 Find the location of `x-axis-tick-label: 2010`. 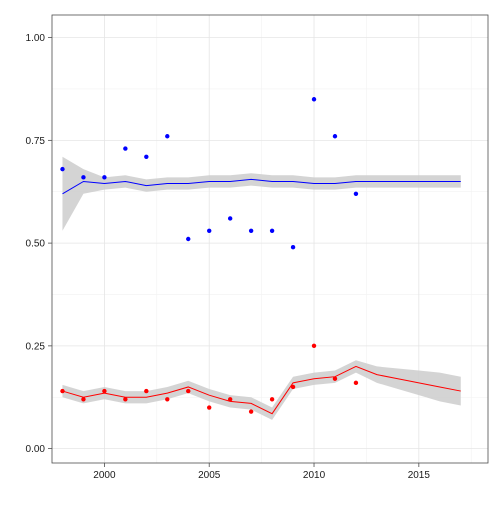

x-axis-tick-label: 2010 is located at coordinates (314, 475).